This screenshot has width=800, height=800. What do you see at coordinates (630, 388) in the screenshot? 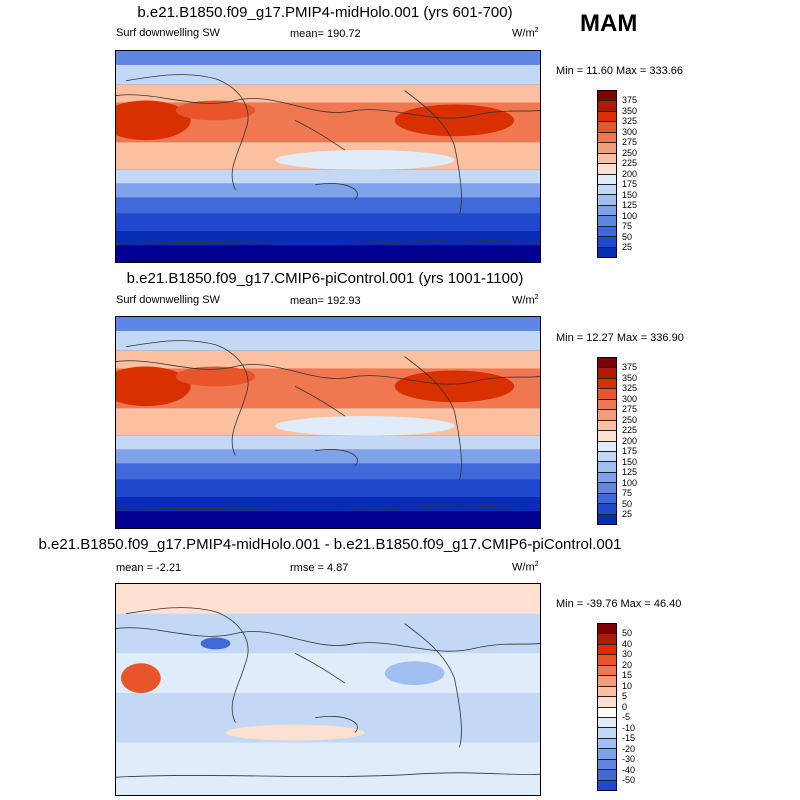
I see `colorbar-tick-label: 325` at bounding box center [630, 388].